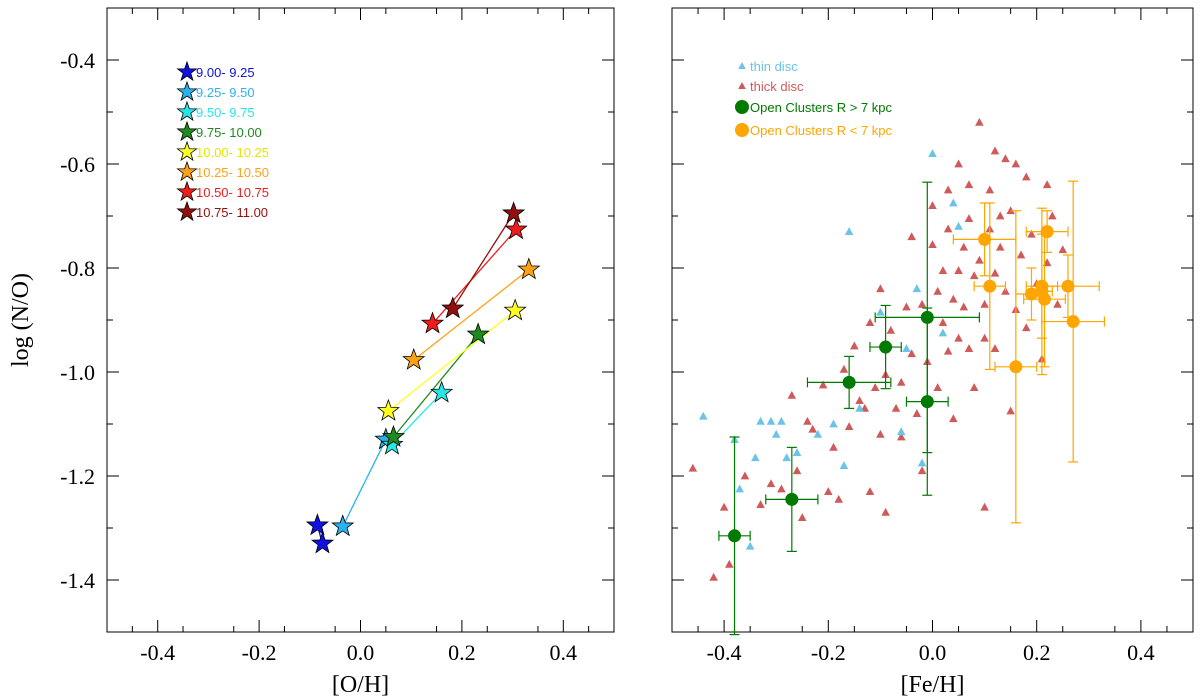 The width and height of the screenshot is (1200, 700). Describe the element at coordinates (1029, 352) in the screenshot. I see `open-clusters-inner` at that location.